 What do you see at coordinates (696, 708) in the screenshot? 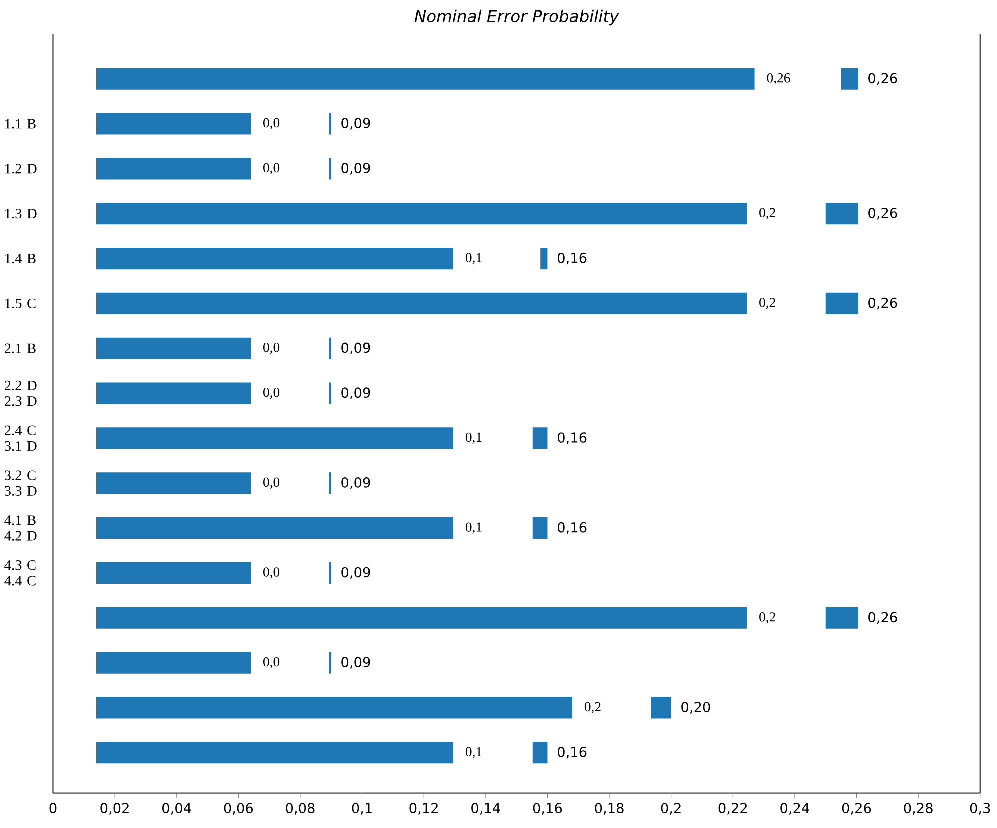
I see `data-label: 0,20` at bounding box center [696, 708].